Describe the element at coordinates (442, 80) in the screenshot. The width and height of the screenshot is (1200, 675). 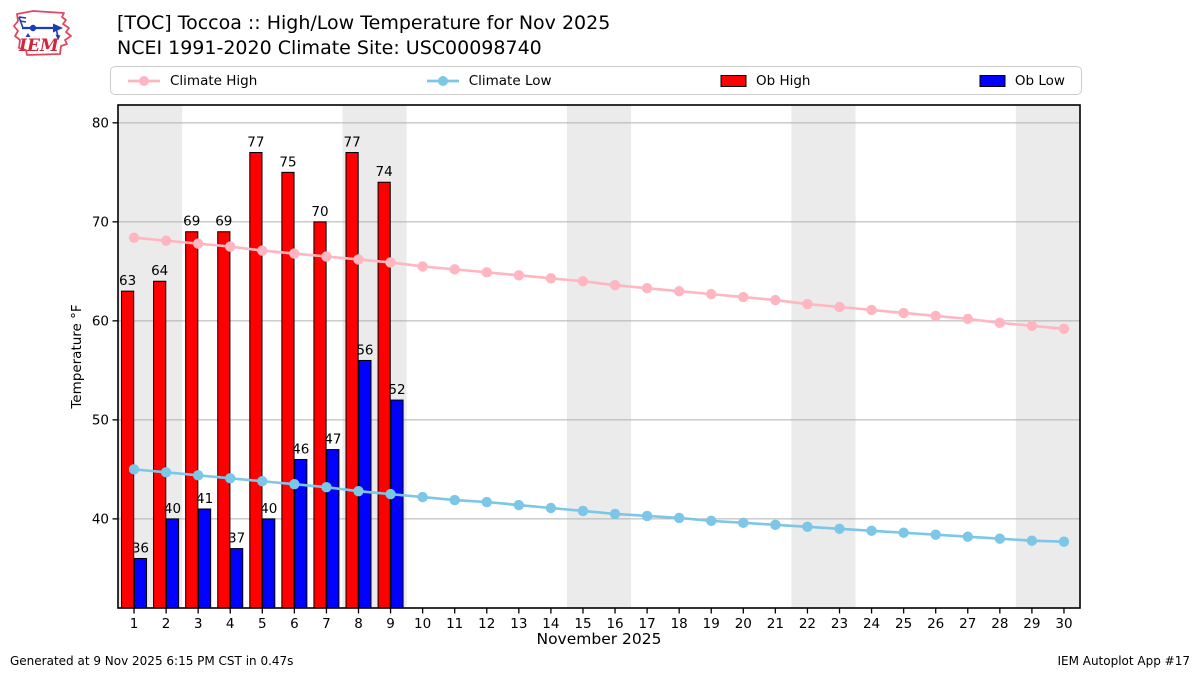
I see `climate-low-line-swatch-icon` at that location.